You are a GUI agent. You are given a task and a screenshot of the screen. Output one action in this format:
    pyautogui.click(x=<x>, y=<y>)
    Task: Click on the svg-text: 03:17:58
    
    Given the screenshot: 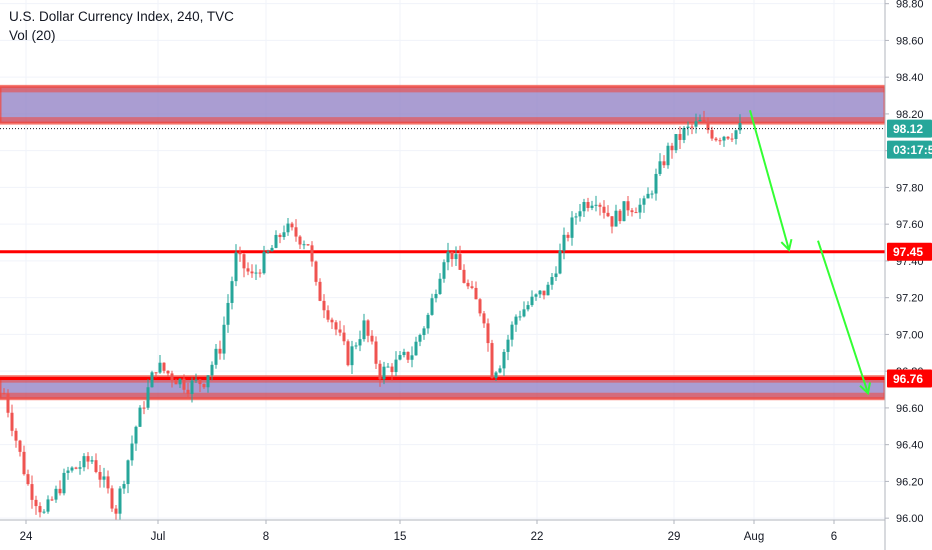 What is the action you would take?
    pyautogui.click(x=912, y=150)
    